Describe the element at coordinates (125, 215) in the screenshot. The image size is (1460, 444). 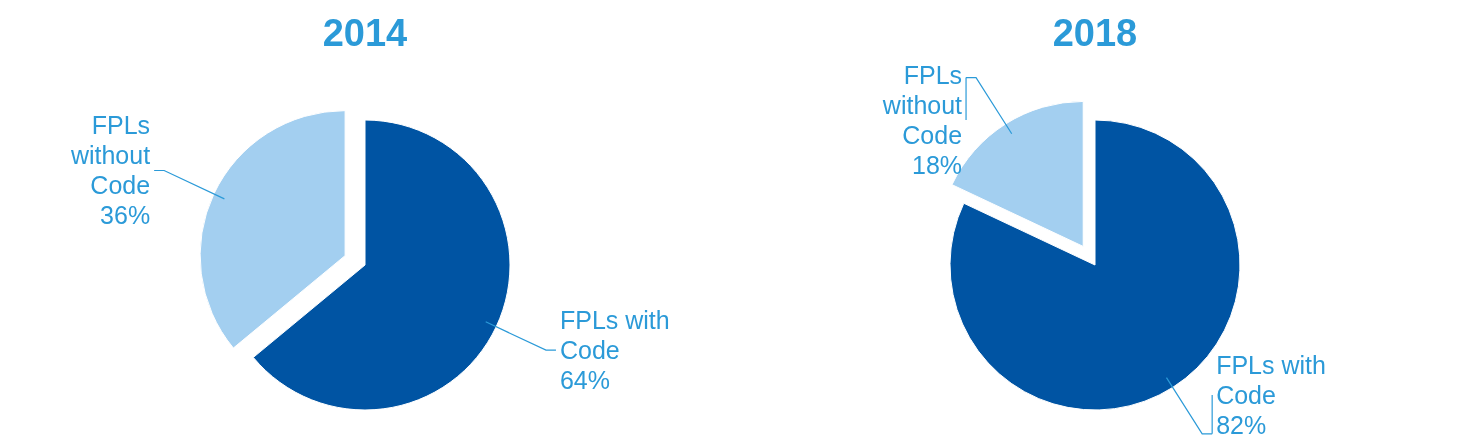
I see `data-label: 36%` at that location.